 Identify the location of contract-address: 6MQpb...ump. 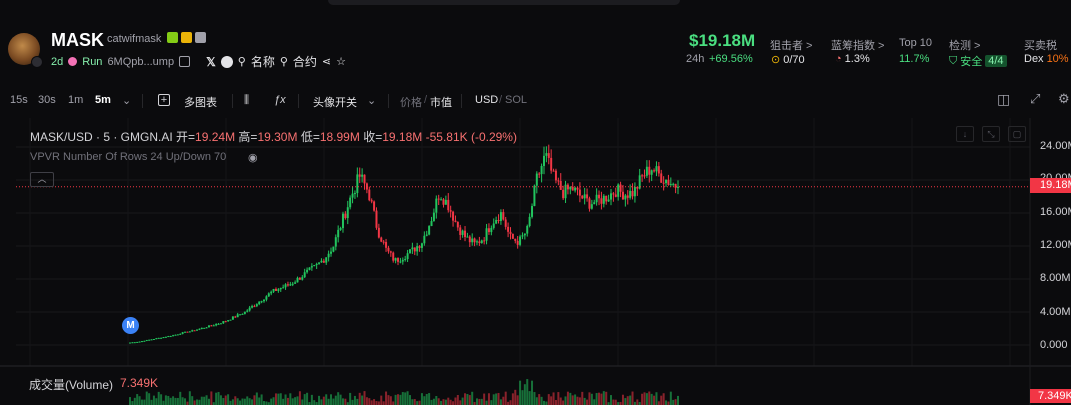
(141, 61).